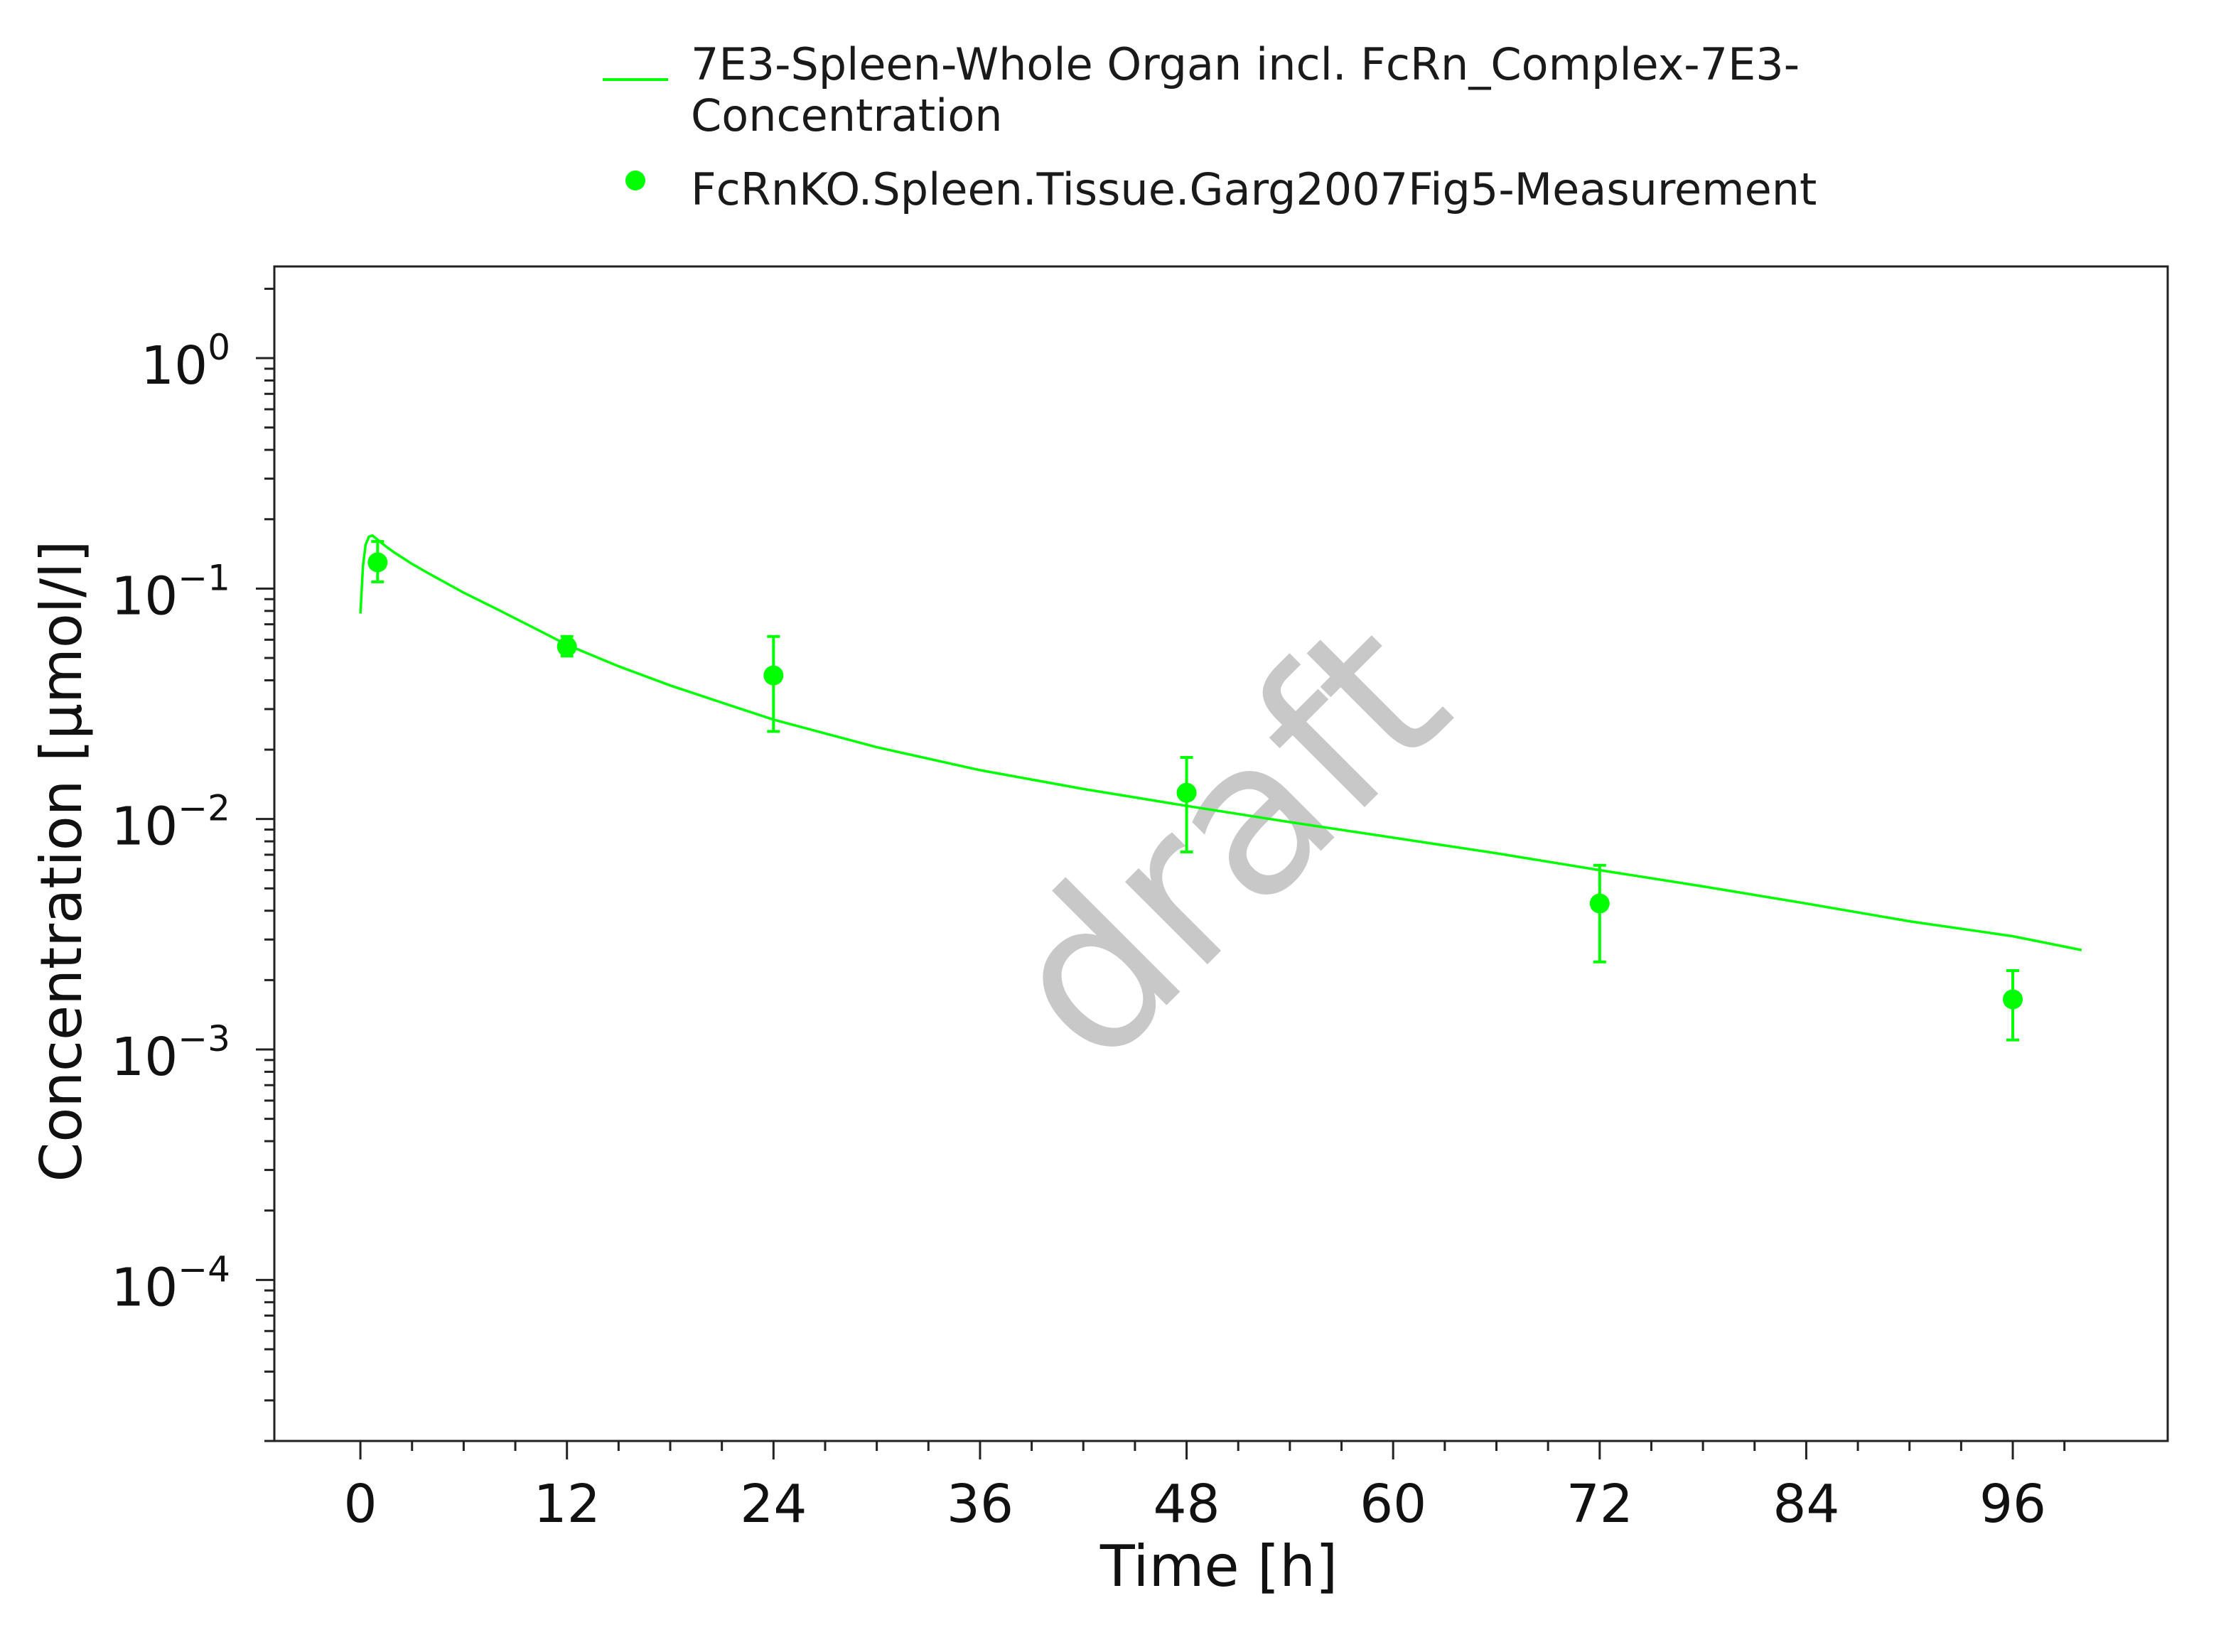 The width and height of the screenshot is (2221, 1652). Describe the element at coordinates (192, 864) in the screenshot. I see `y-axis: 10⁰ 10⁻¹ 10⁻² 10⁻³ 10⁻⁴` at that location.